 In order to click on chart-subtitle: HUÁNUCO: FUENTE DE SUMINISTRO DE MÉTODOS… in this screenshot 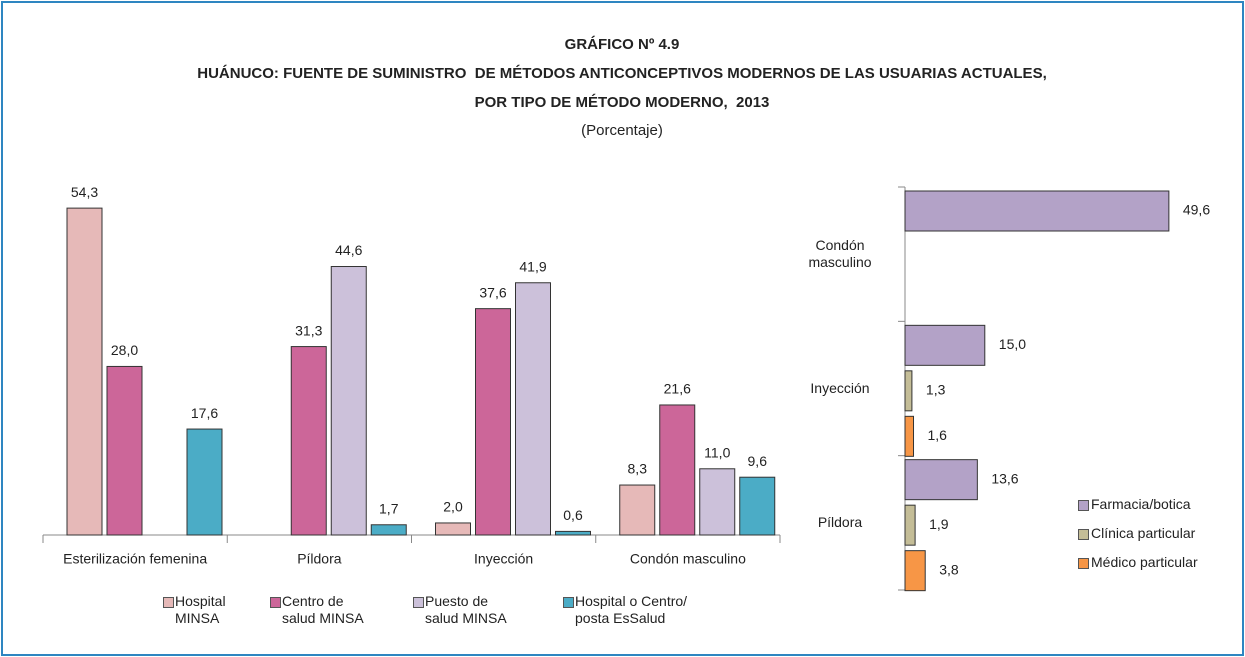, I will do `click(622, 73)`.